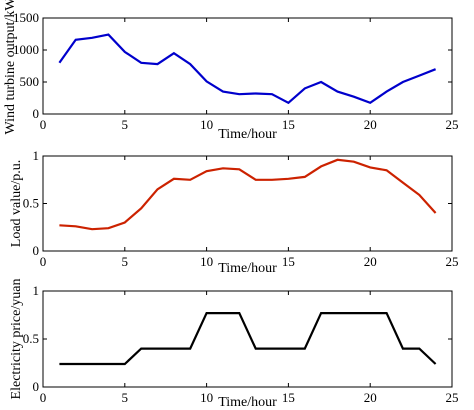  What do you see at coordinates (26, 49) in the screenshot?
I see `y-tick-label: 1000` at bounding box center [26, 49].